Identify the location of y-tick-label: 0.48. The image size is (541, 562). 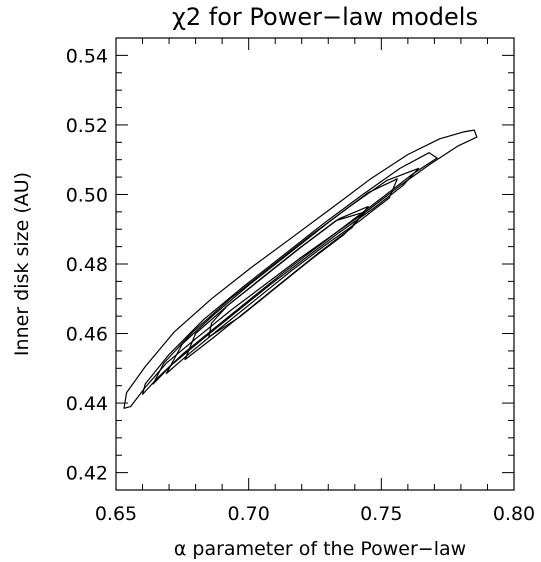
(87, 265).